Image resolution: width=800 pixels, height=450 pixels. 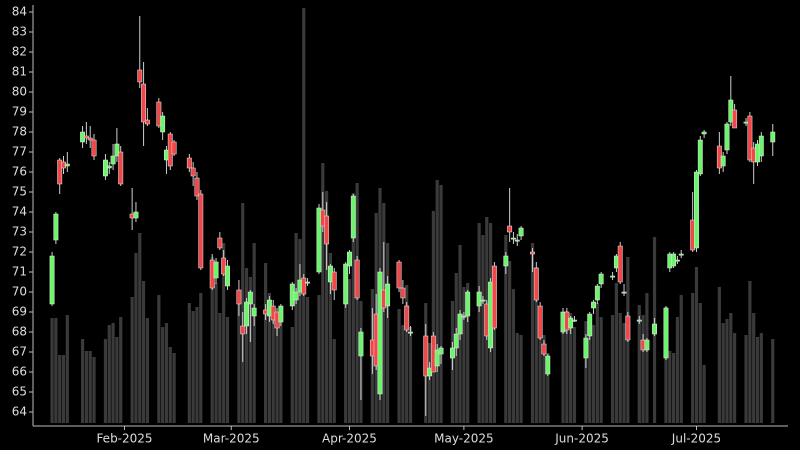 What do you see at coordinates (463, 439) in the screenshot?
I see `x-tick-label: May-2025` at bounding box center [463, 439].